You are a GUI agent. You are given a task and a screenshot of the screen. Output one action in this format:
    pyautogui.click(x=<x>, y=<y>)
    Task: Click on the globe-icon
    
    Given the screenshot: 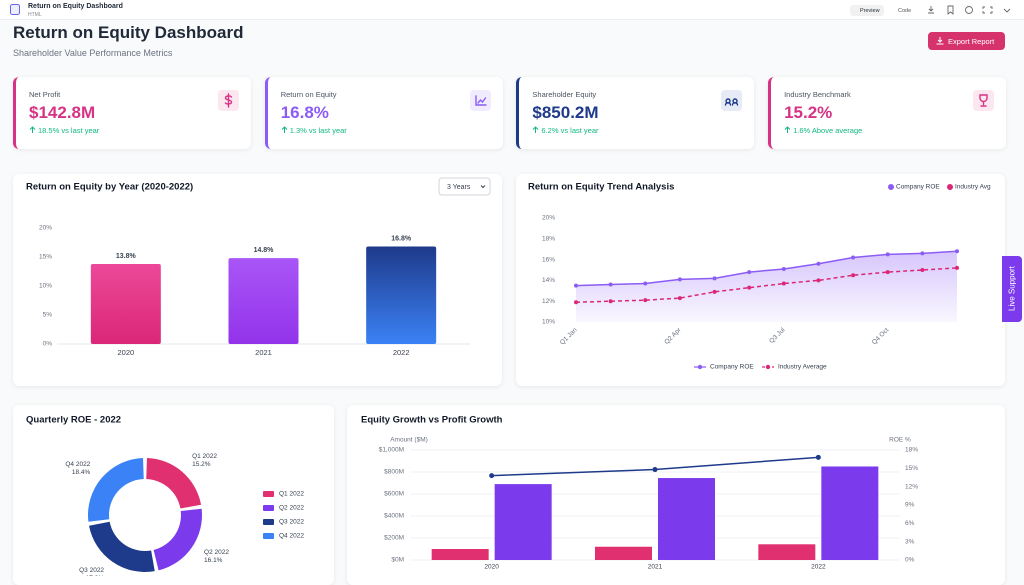 What is the action you would take?
    pyautogui.click(x=969, y=10)
    